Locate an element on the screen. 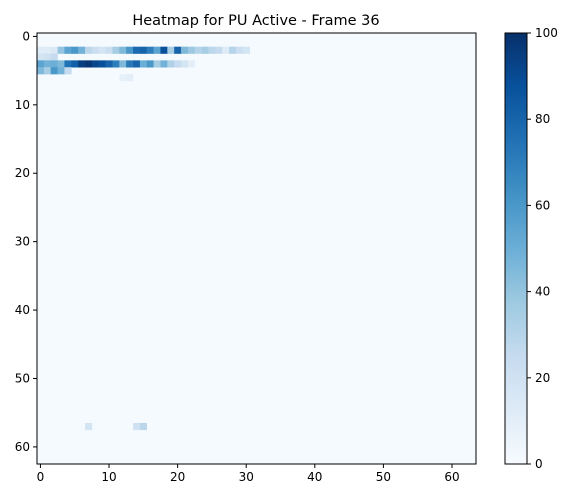  colorbar-frame is located at coordinates (516, 248).